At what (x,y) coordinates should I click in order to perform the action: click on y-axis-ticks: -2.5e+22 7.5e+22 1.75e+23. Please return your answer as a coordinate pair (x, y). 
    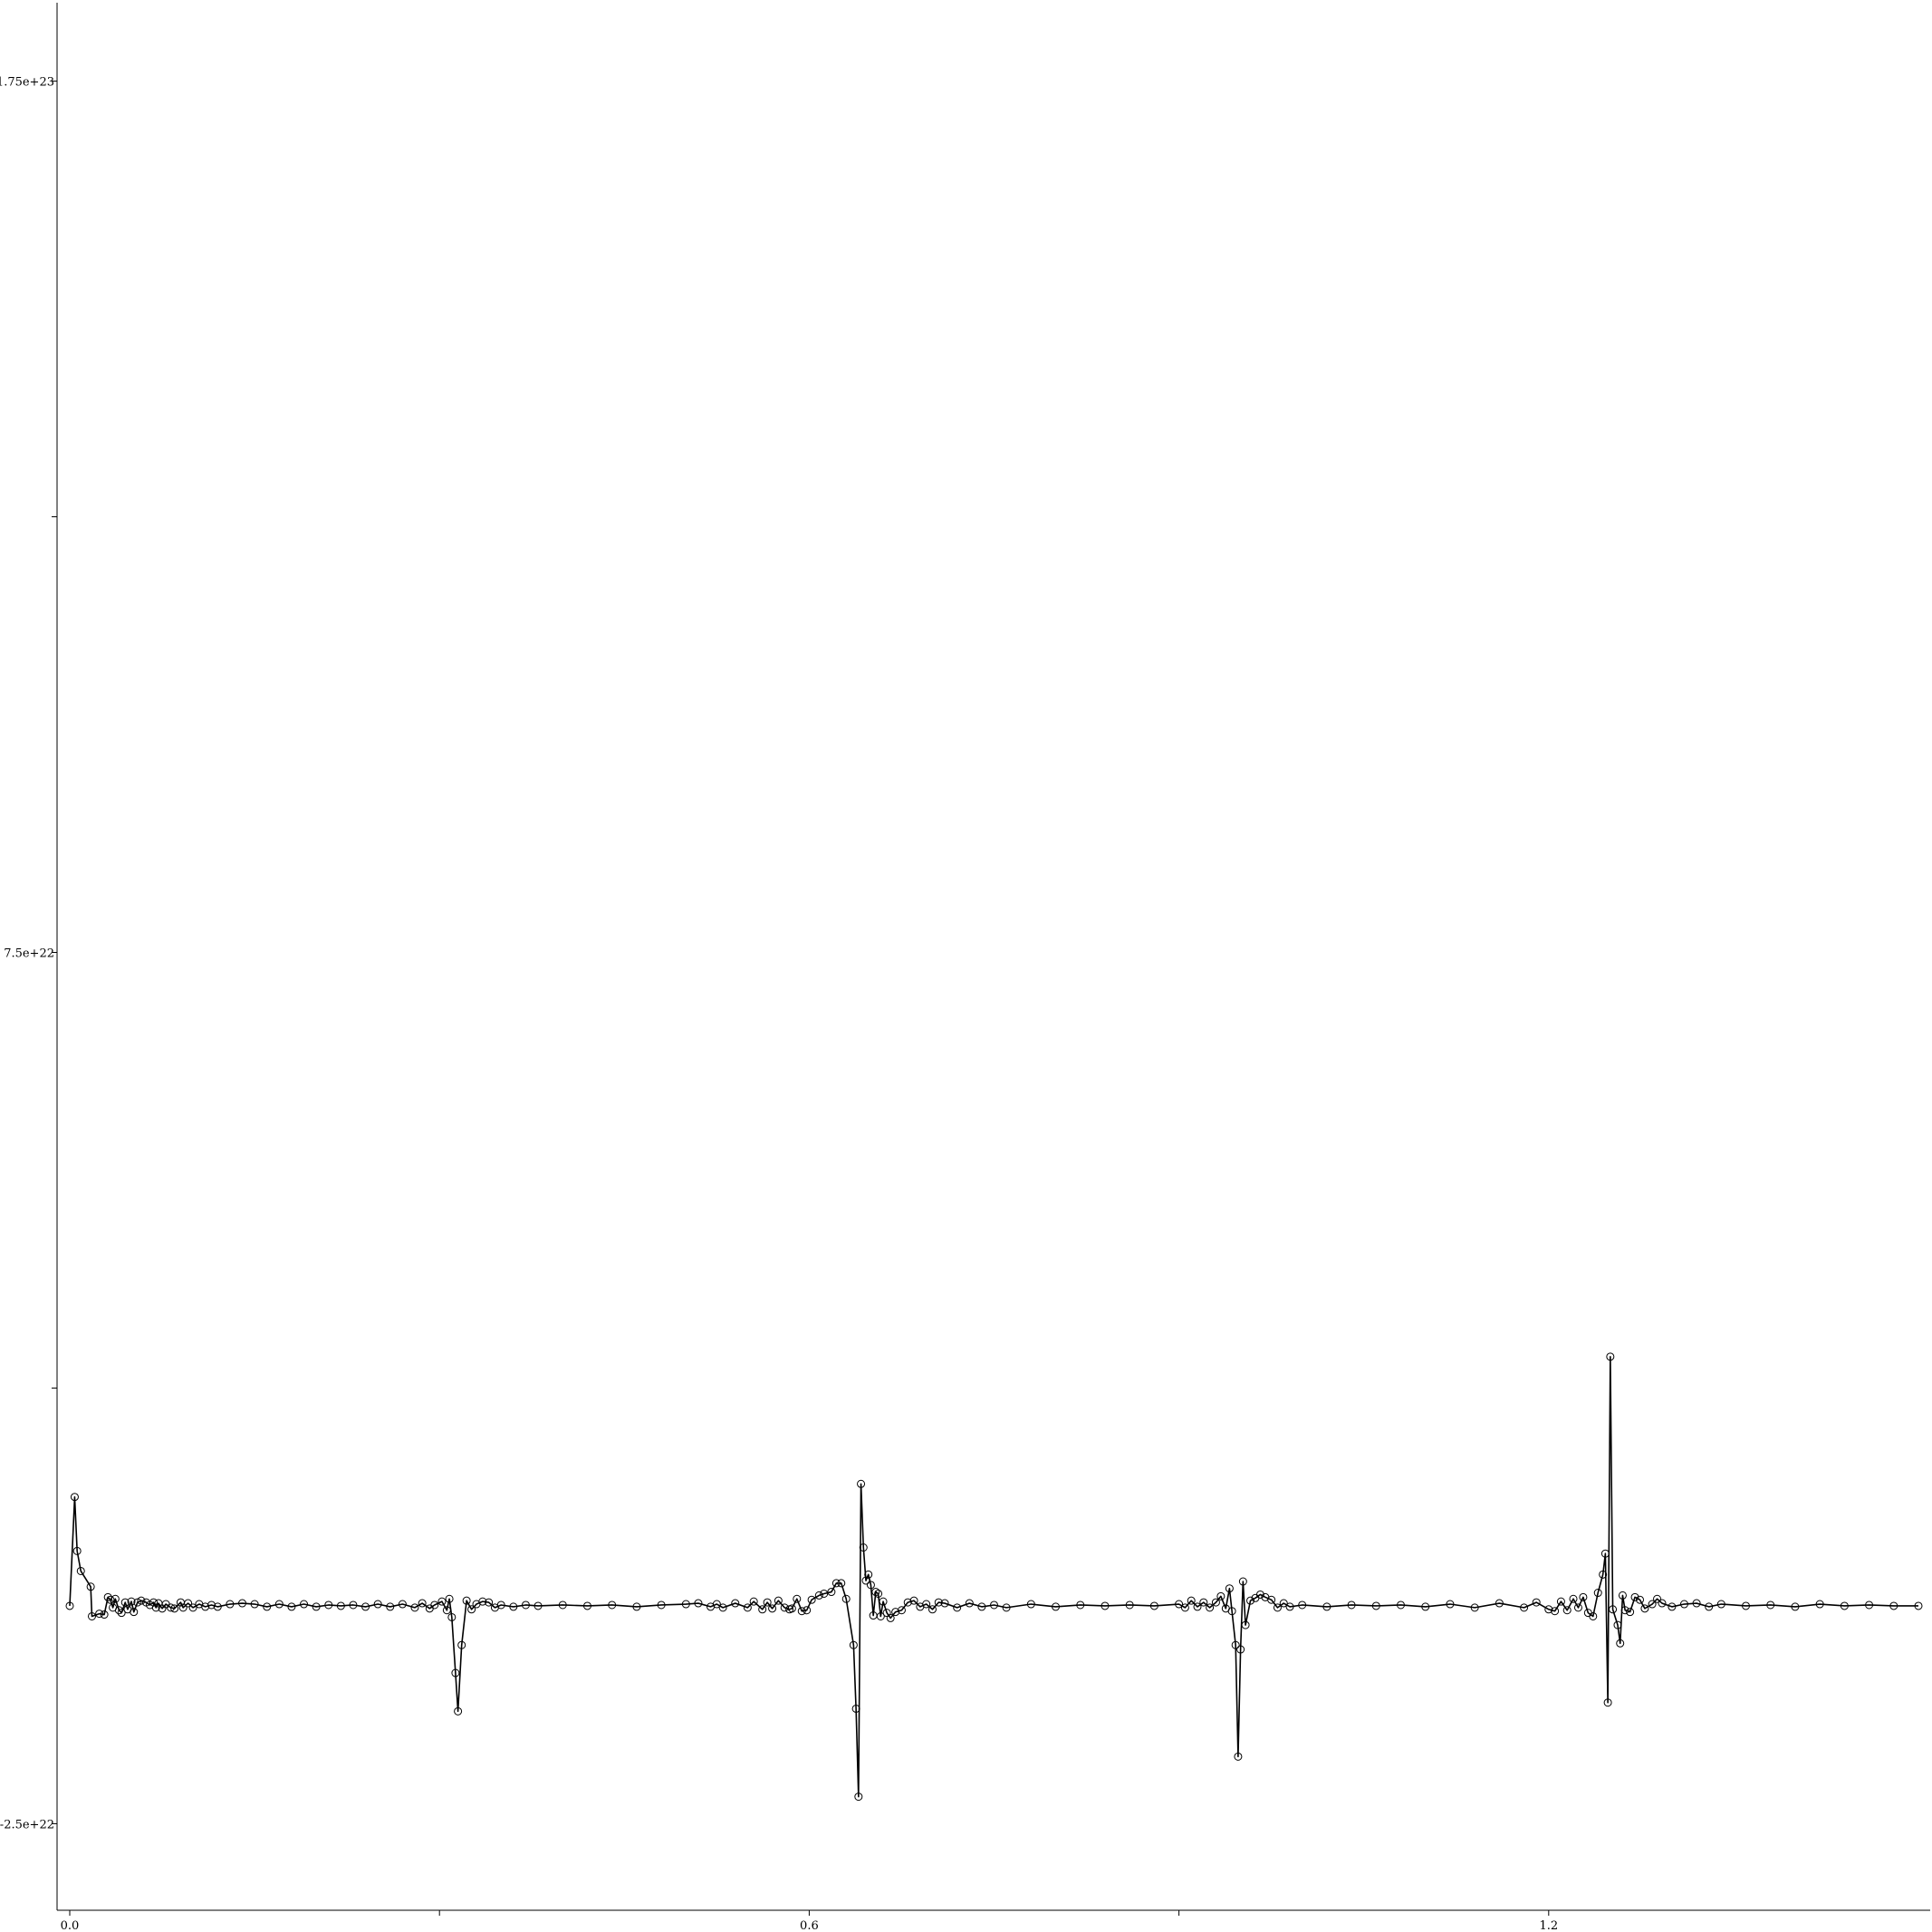
    Looking at the image, I should click on (28, 953).